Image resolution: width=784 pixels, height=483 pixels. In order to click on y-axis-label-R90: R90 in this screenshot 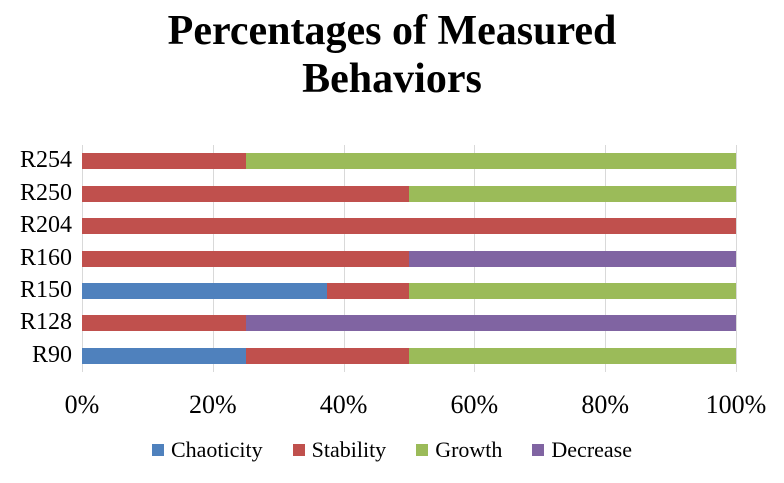, I will do `click(51, 354)`.